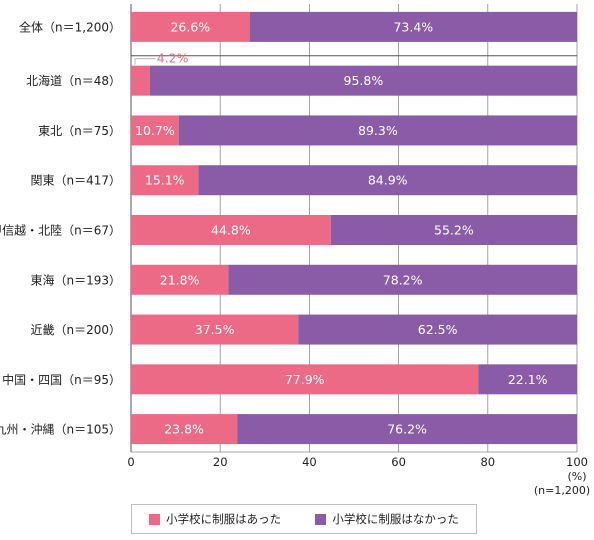 This screenshot has width=594, height=540. I want to click on data-label: 78.2%, so click(403, 279).